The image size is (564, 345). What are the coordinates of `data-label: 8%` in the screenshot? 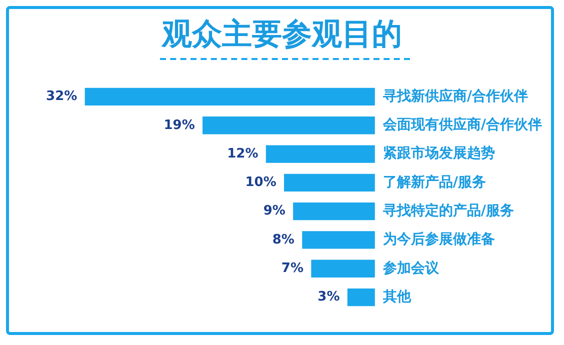 It's located at (283, 240).